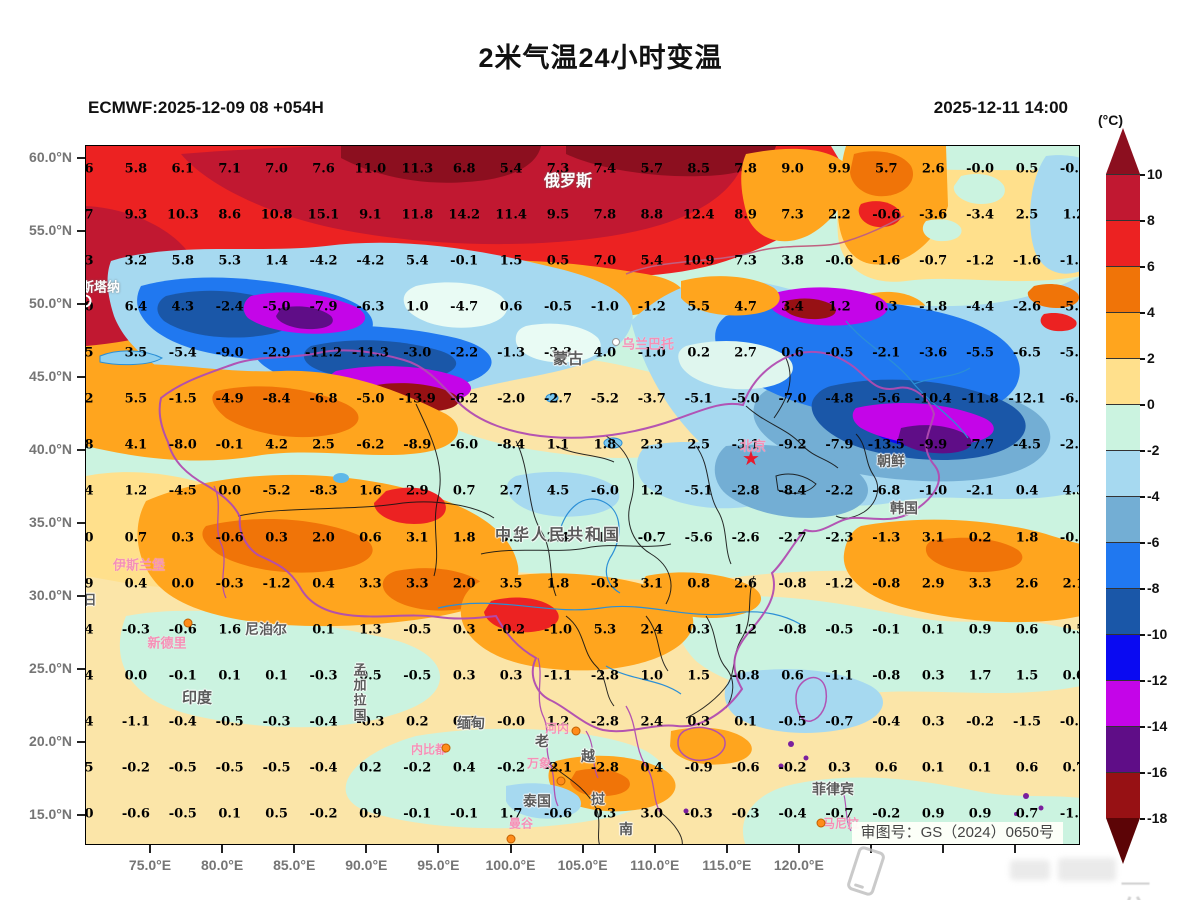 The image size is (1201, 900). Describe the element at coordinates (1111, 120) in the screenshot. I see `colorbar-unit-label: (°C)` at that location.